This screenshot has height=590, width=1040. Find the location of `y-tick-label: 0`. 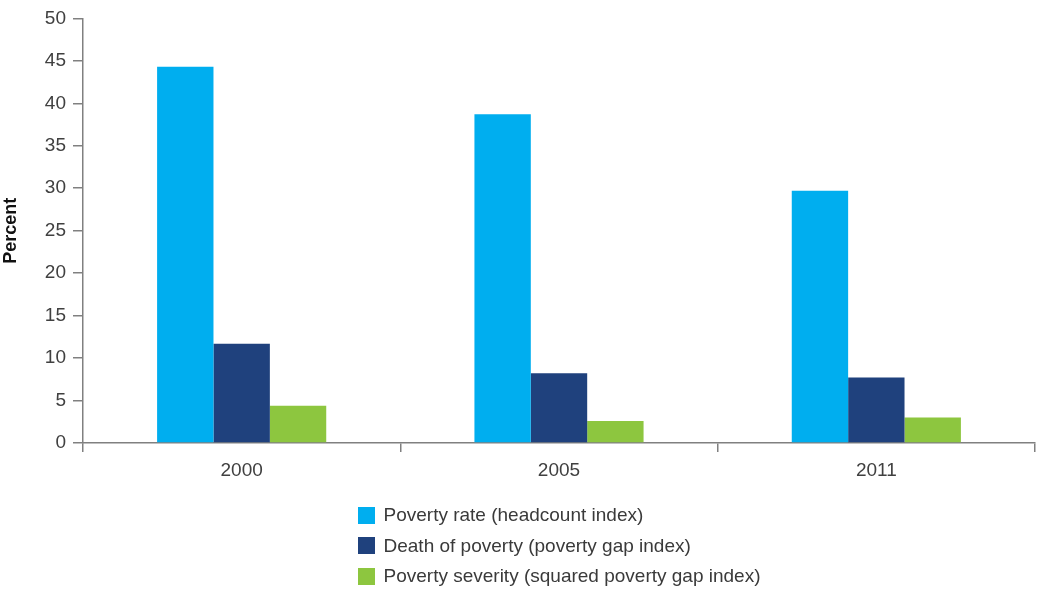

y-tick-label: 0 is located at coordinates (60, 442).